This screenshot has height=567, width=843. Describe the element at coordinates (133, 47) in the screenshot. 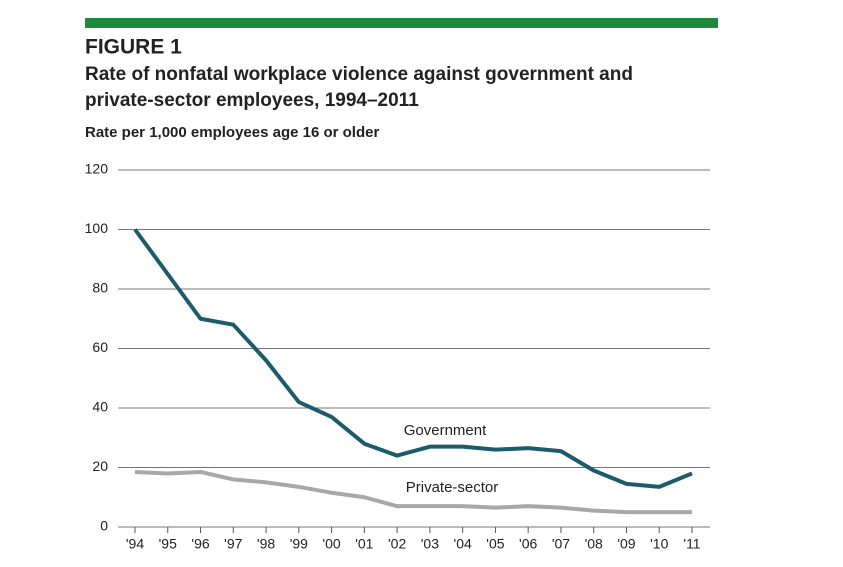

I see `figure-label: FIGURE 1` at that location.